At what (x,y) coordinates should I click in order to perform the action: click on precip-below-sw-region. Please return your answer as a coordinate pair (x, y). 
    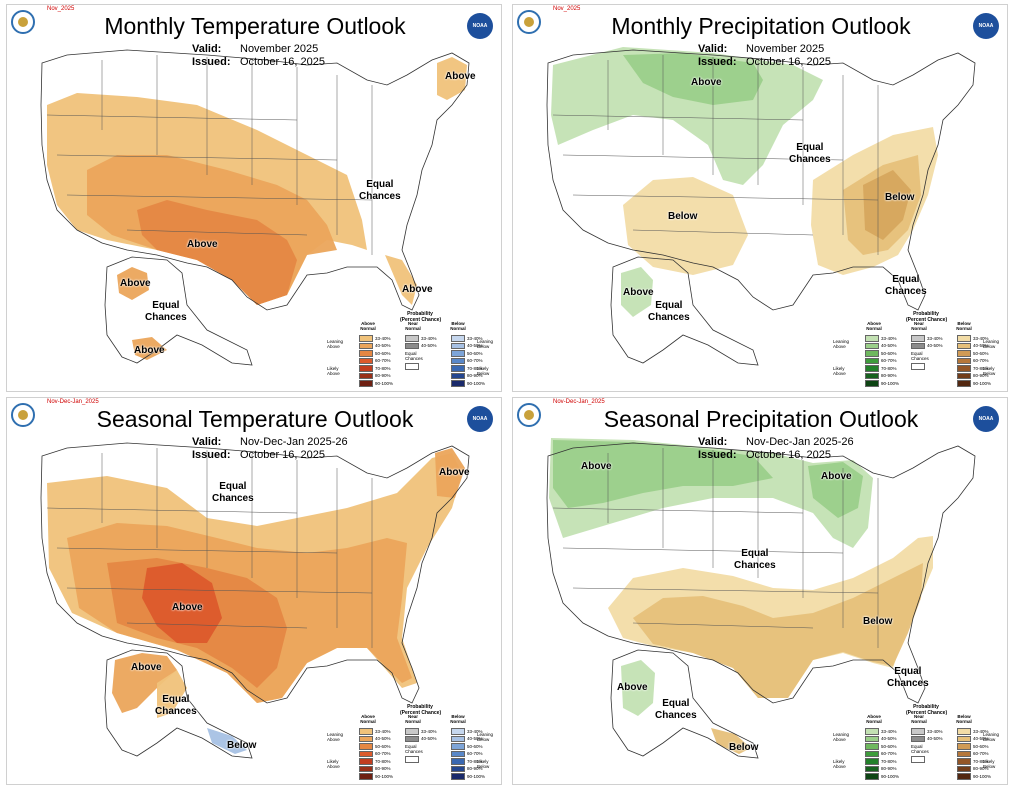
    Looking at the image, I should click on (685, 226).